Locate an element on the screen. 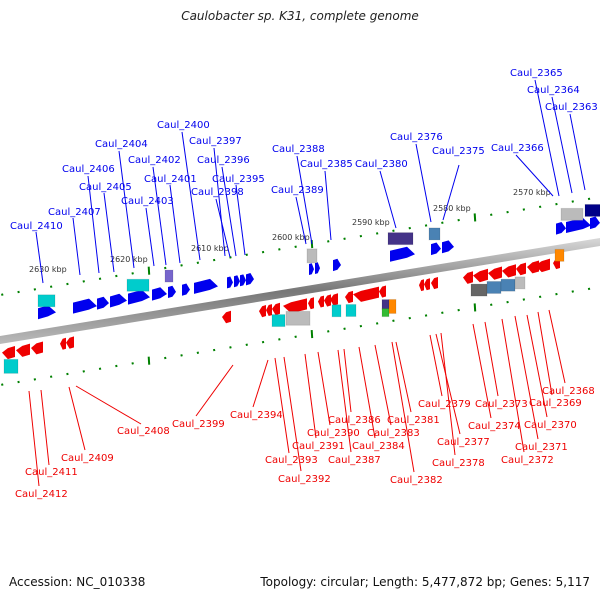 Image resolution: width=600 pixels, height=600 pixels. gene-label: Caul_2400 is located at coordinates (183, 125).